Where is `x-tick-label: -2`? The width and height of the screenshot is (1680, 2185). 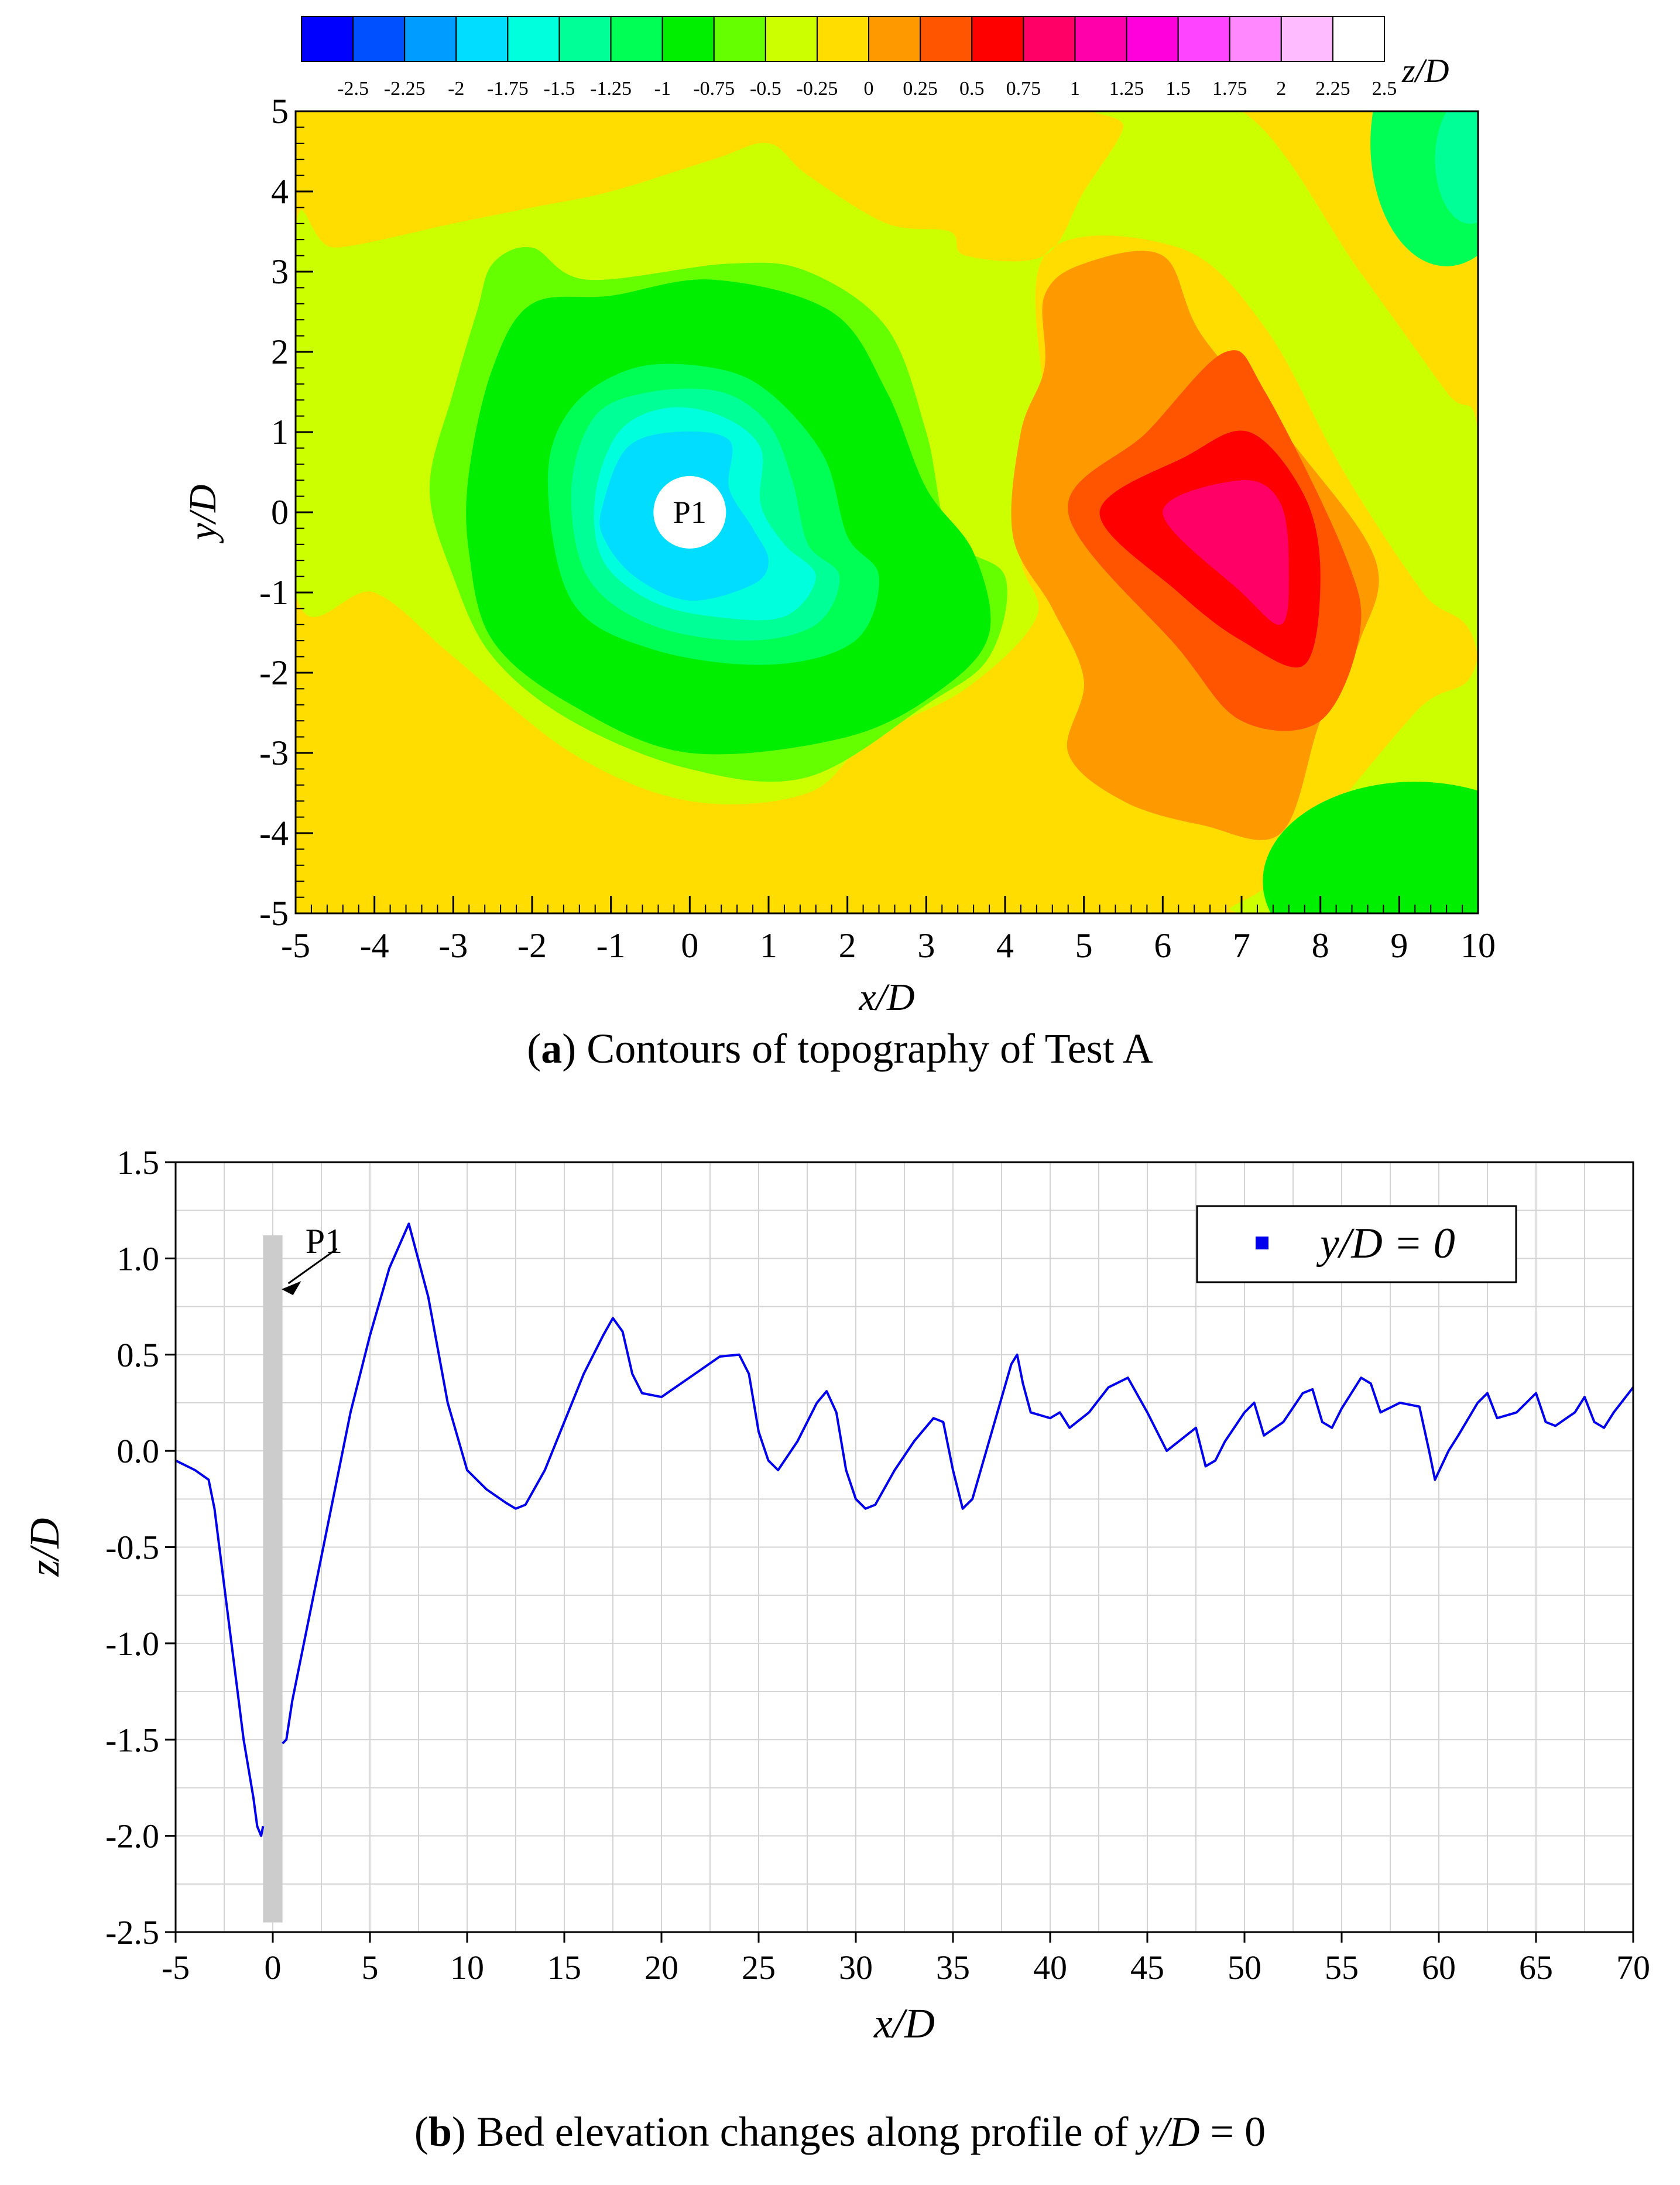 x-tick-label: -2 is located at coordinates (532, 946).